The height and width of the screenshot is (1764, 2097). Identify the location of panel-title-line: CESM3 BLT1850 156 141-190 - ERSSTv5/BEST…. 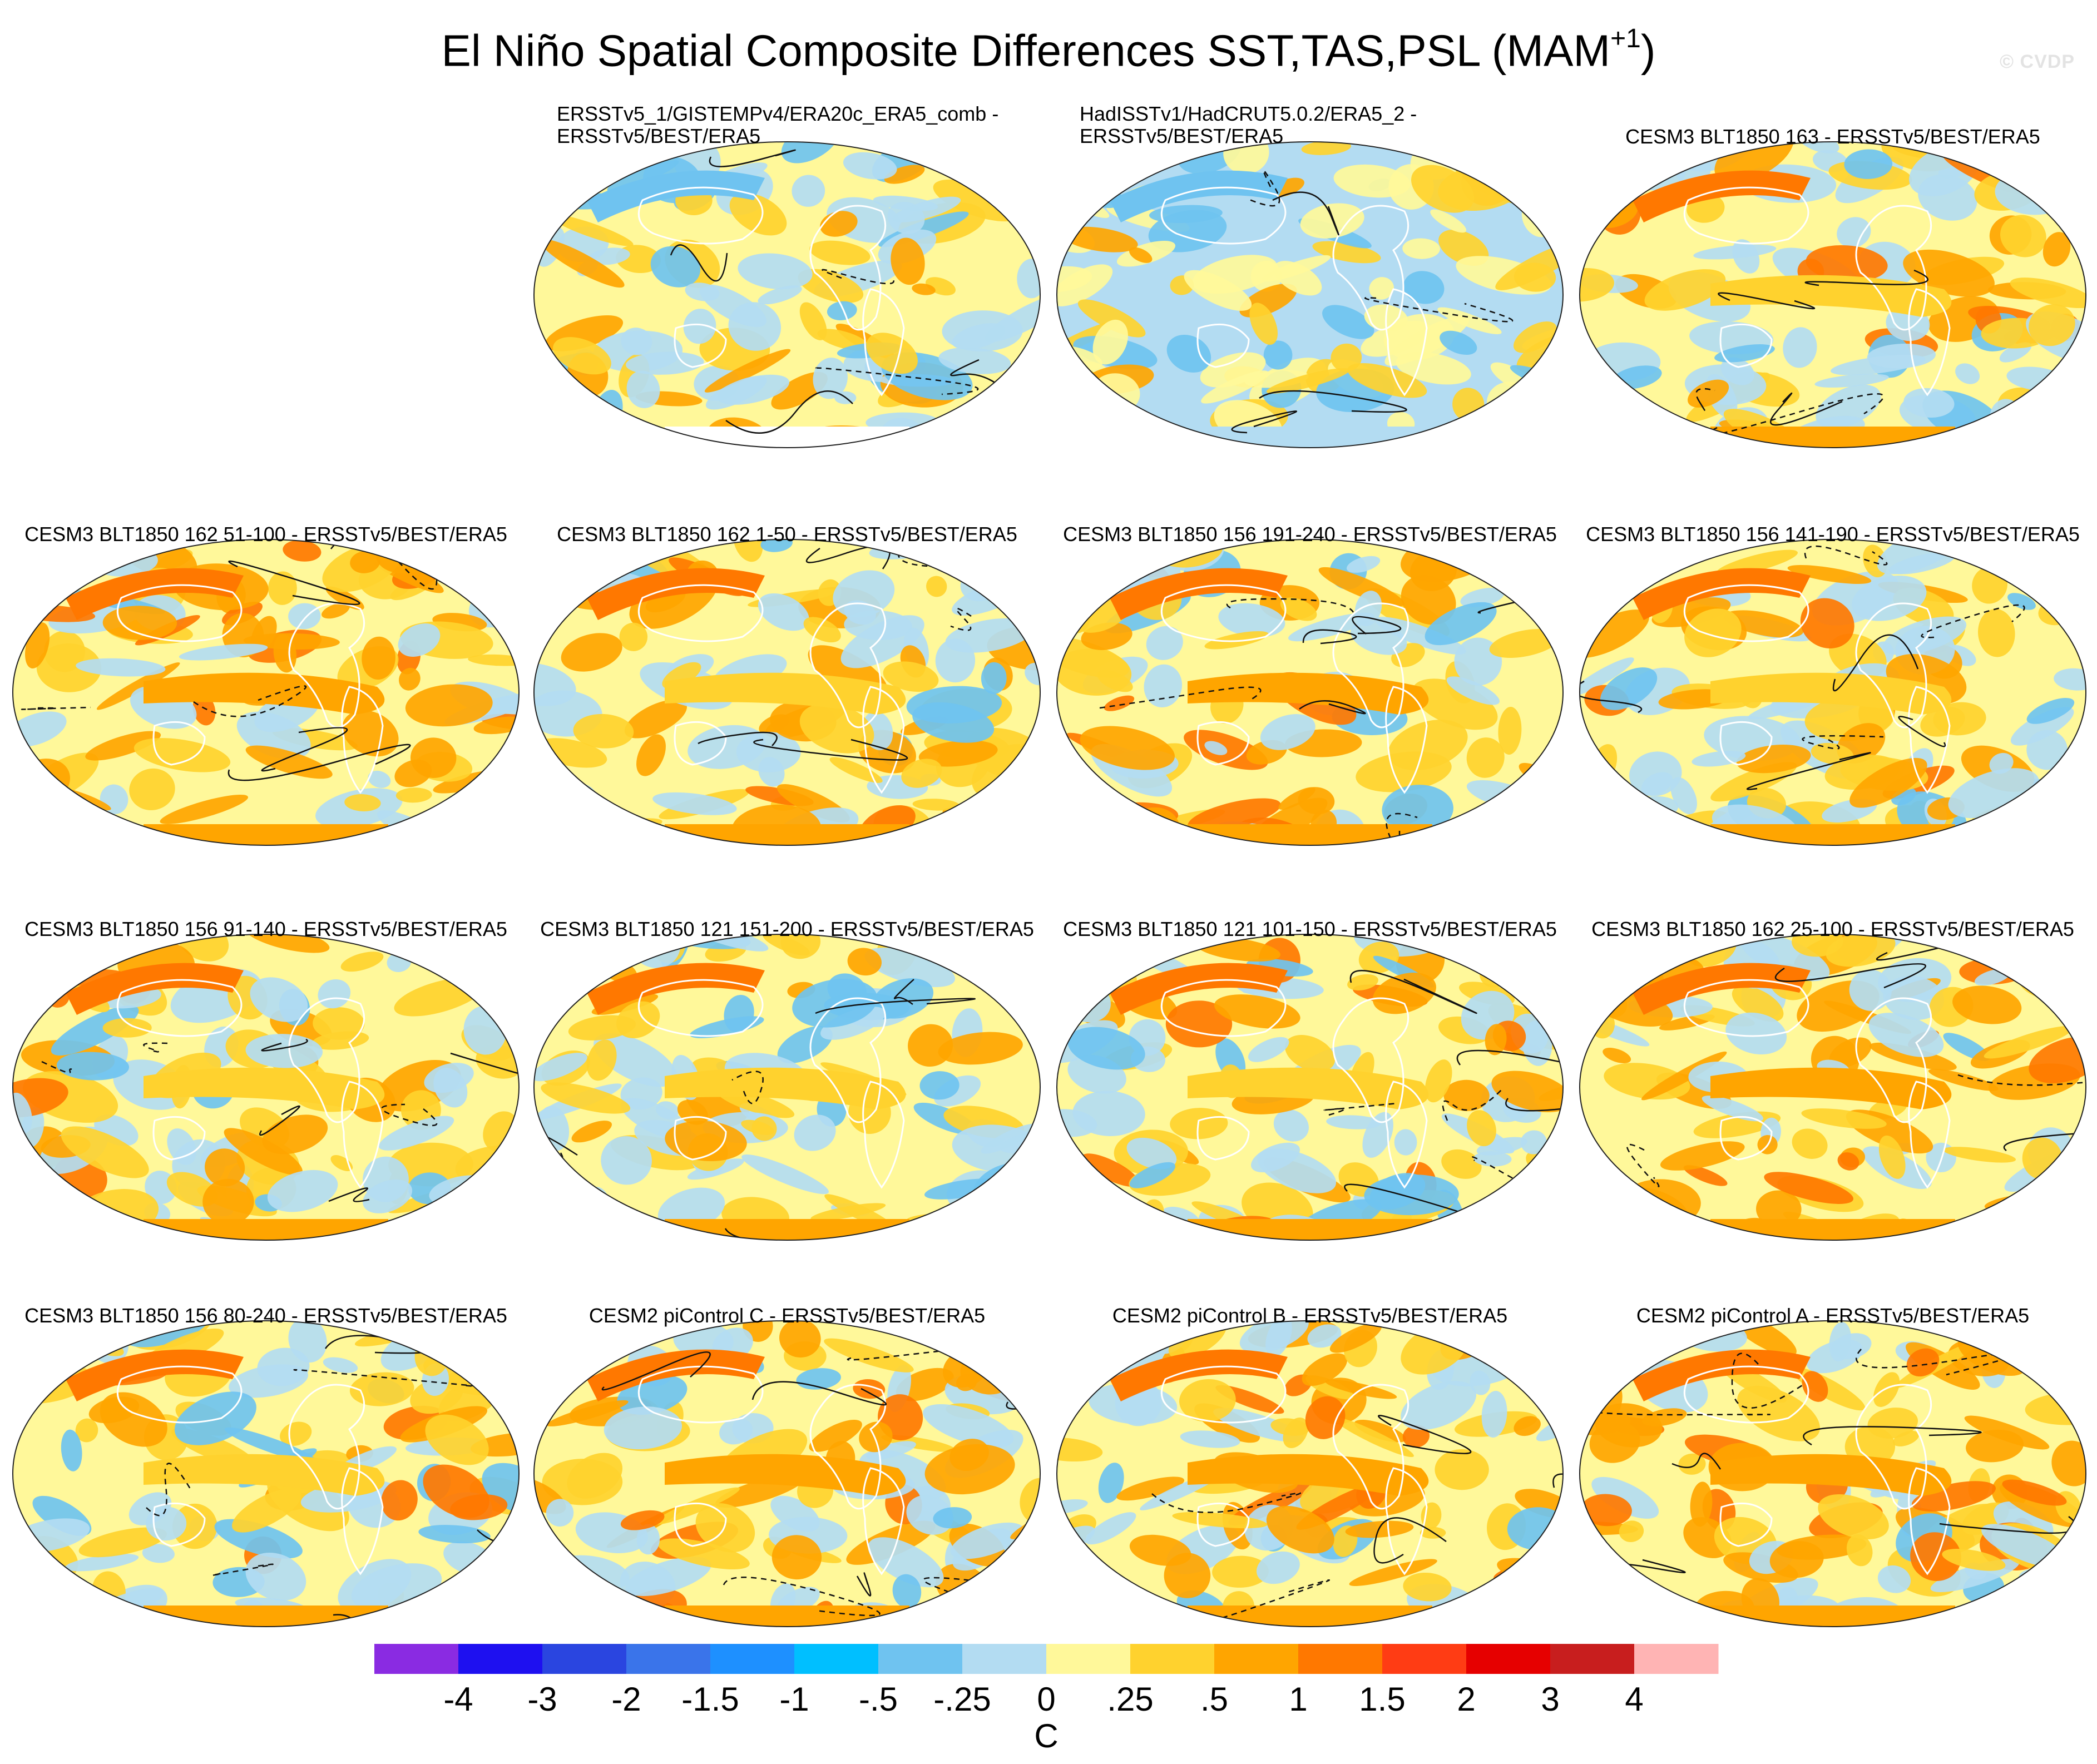
(1833, 534).